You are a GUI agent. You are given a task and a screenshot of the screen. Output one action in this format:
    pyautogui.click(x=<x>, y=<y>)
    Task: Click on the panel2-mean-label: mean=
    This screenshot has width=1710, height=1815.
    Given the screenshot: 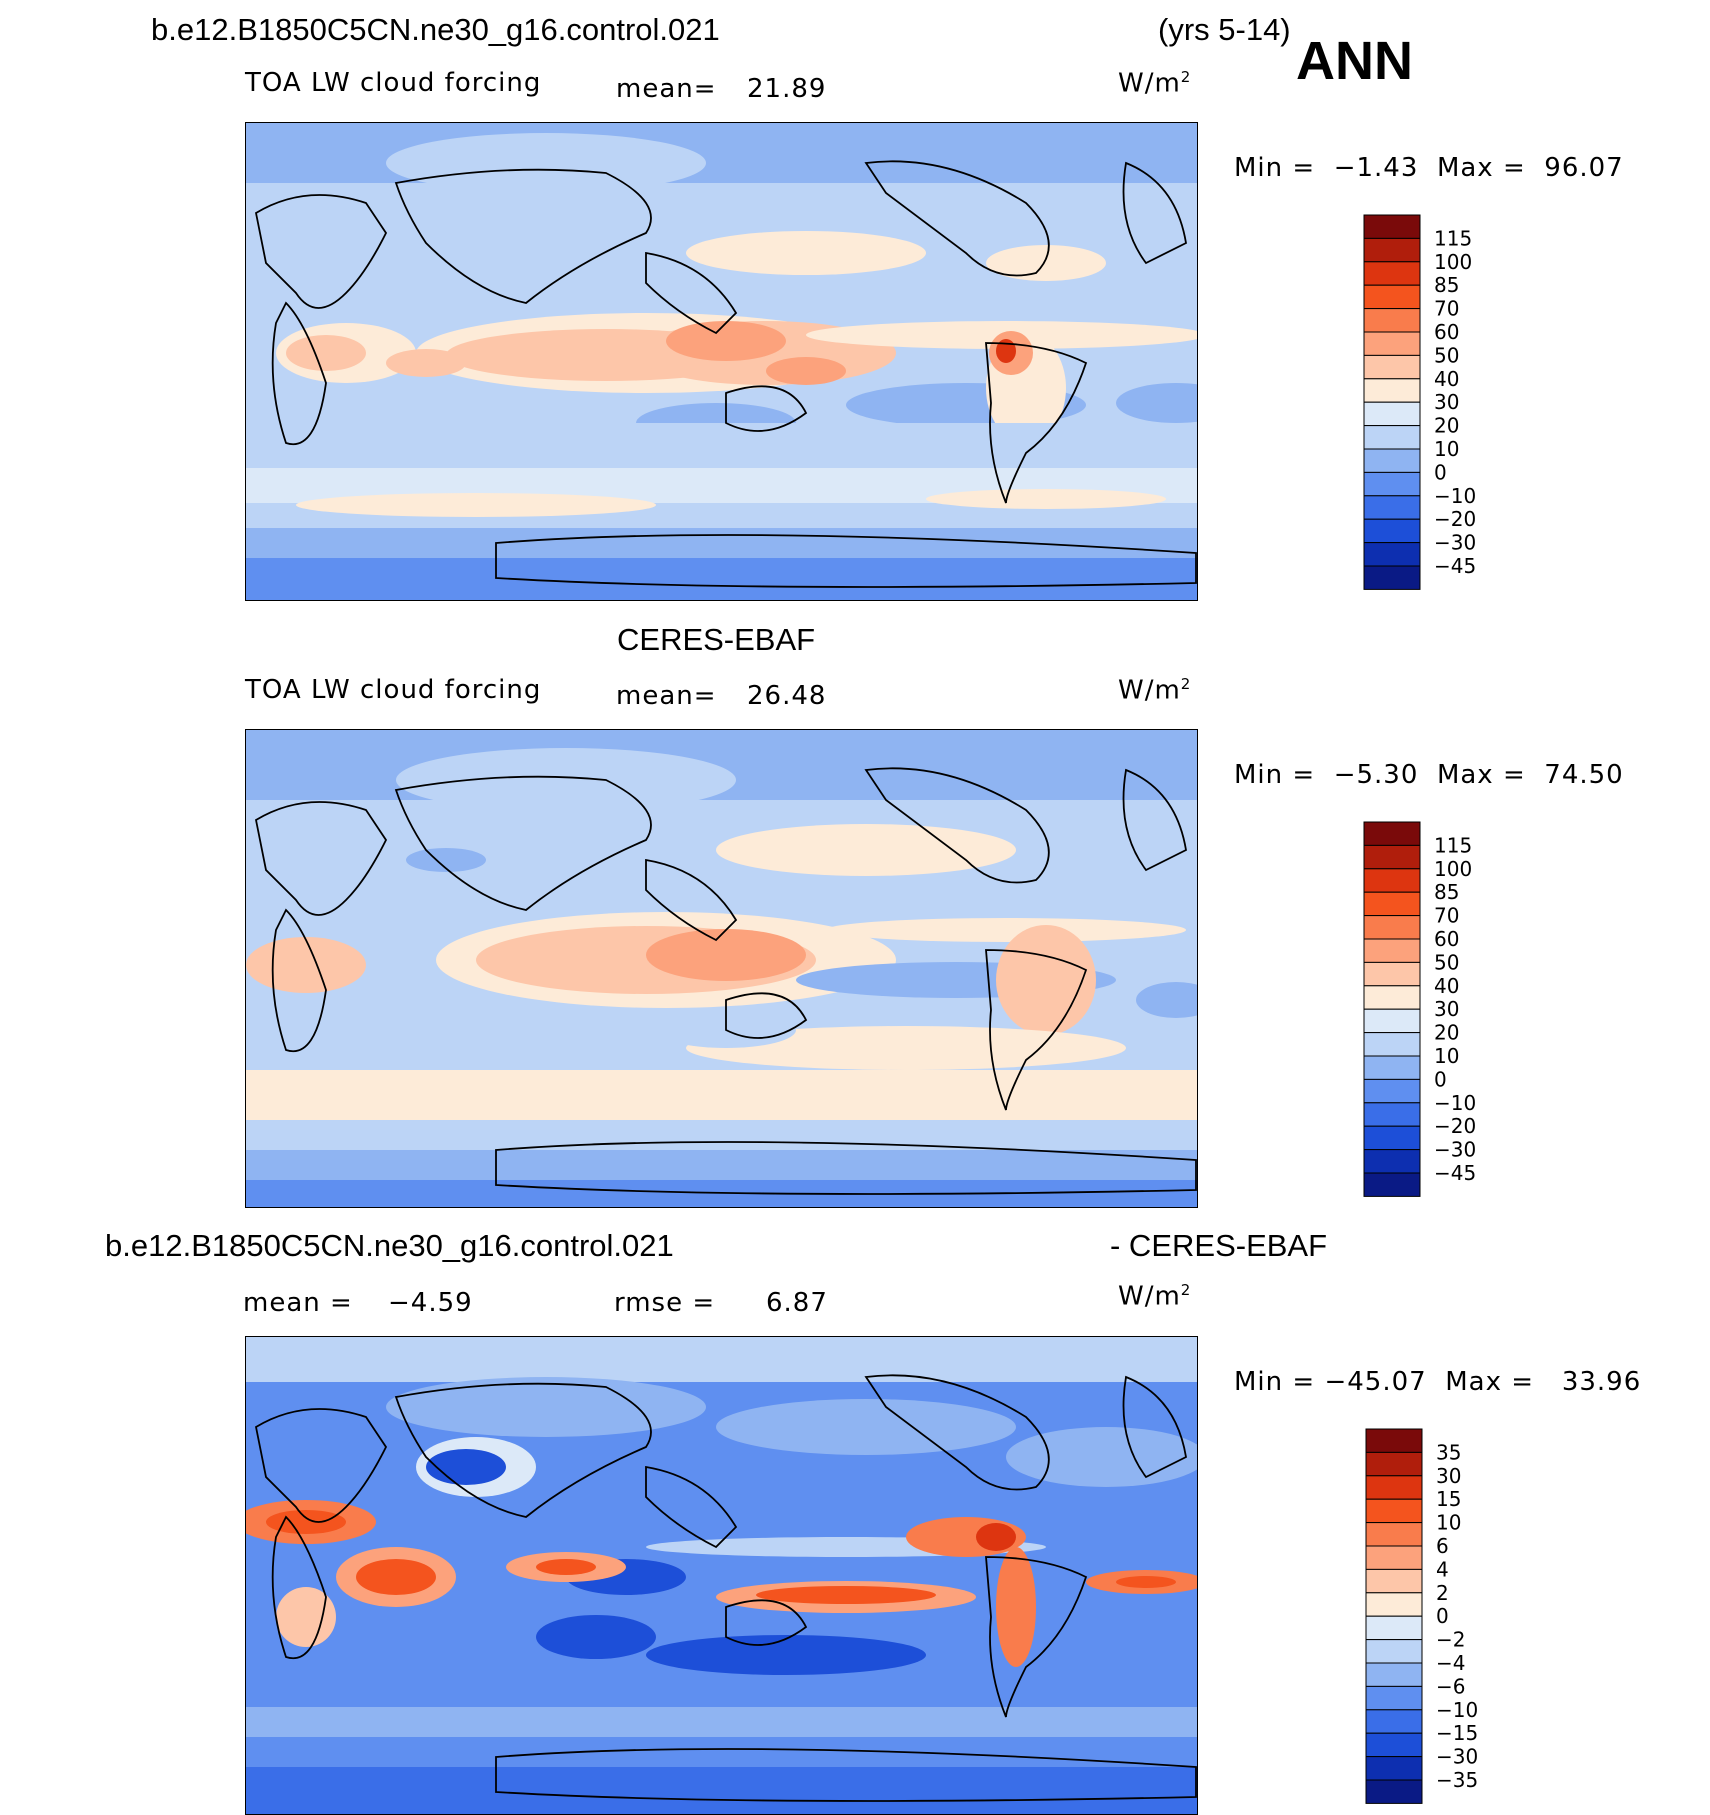 What is the action you would take?
    pyautogui.click(x=666, y=696)
    